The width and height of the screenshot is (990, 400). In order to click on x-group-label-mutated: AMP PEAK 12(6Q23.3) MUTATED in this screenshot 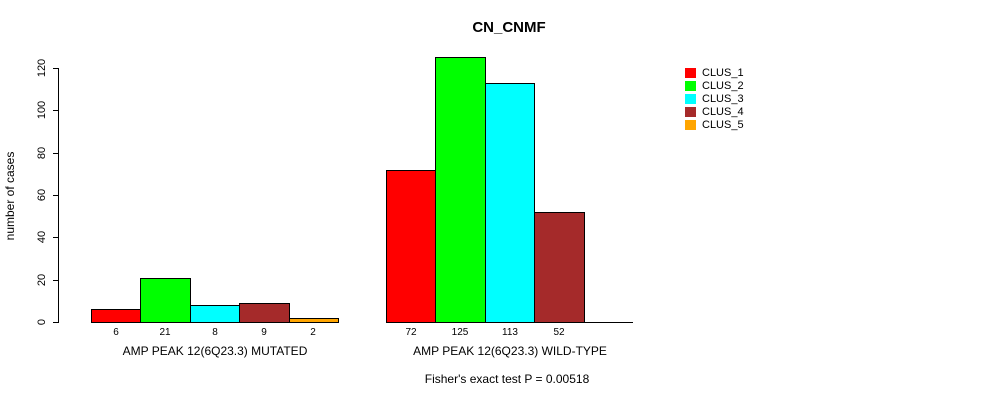, I will do `click(215, 351)`.